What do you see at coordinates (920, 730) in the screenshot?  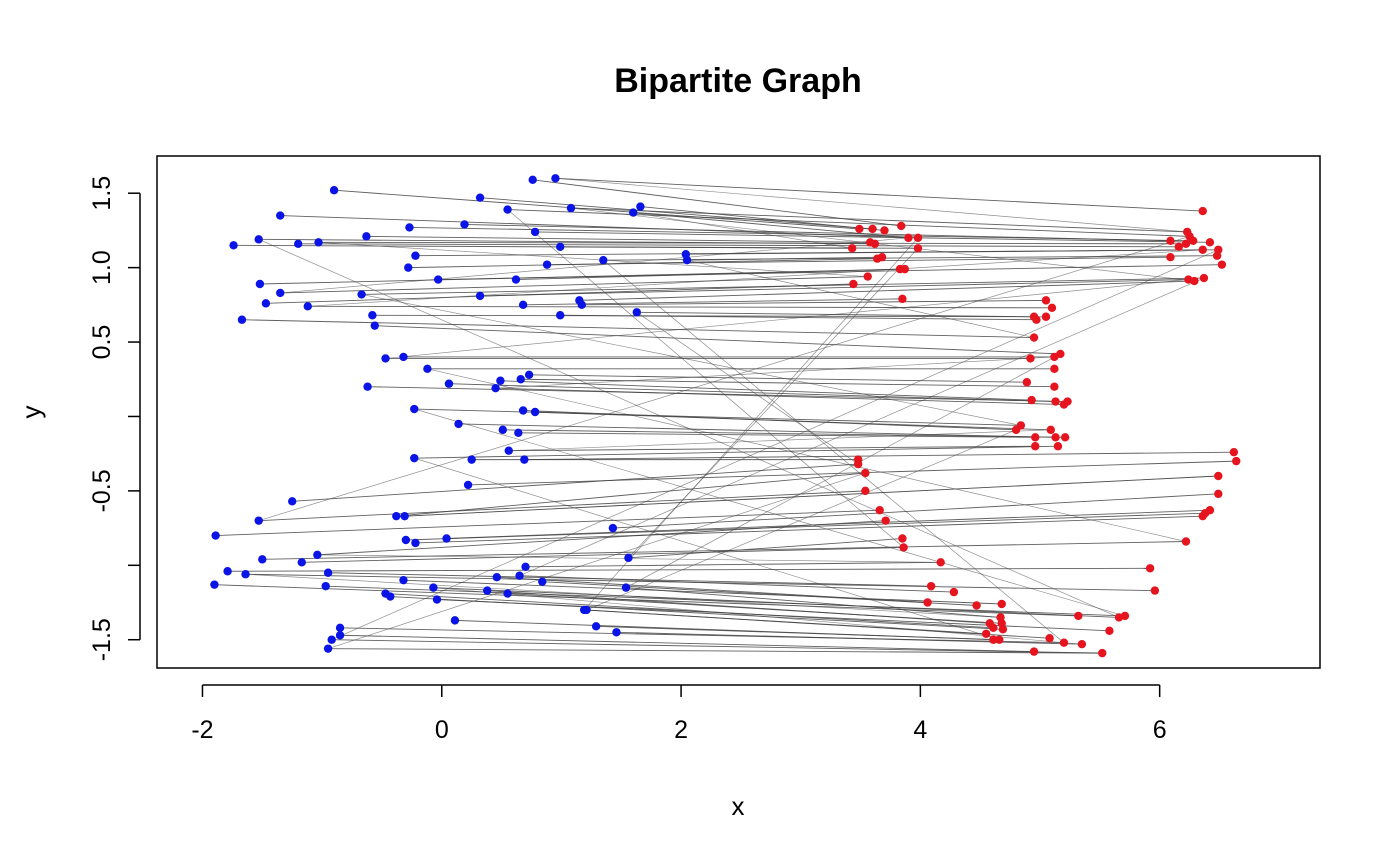 I see `x-tick-label: 4` at bounding box center [920, 730].